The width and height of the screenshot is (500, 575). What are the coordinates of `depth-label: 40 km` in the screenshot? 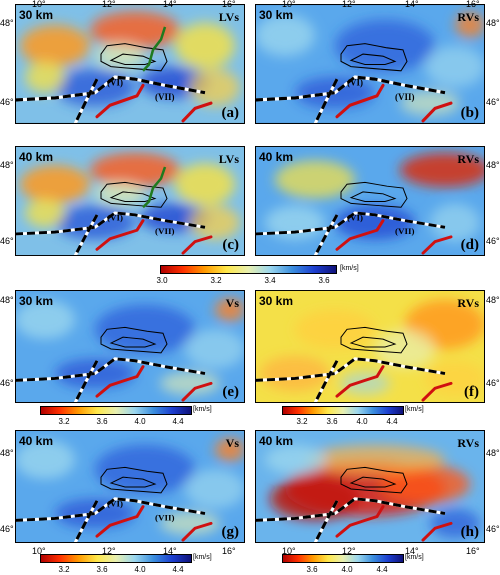 It's located at (36, 157).